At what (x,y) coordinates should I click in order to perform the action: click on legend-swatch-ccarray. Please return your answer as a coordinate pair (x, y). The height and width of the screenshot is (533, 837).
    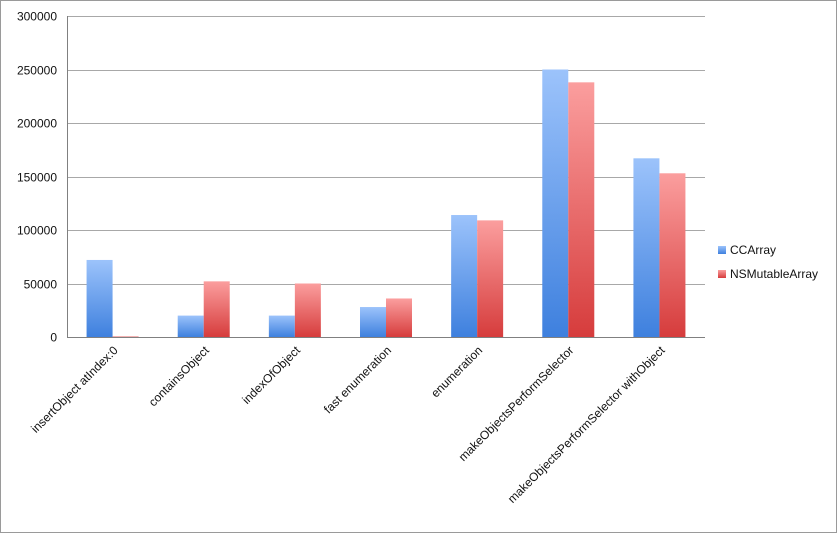
    Looking at the image, I should click on (722, 250).